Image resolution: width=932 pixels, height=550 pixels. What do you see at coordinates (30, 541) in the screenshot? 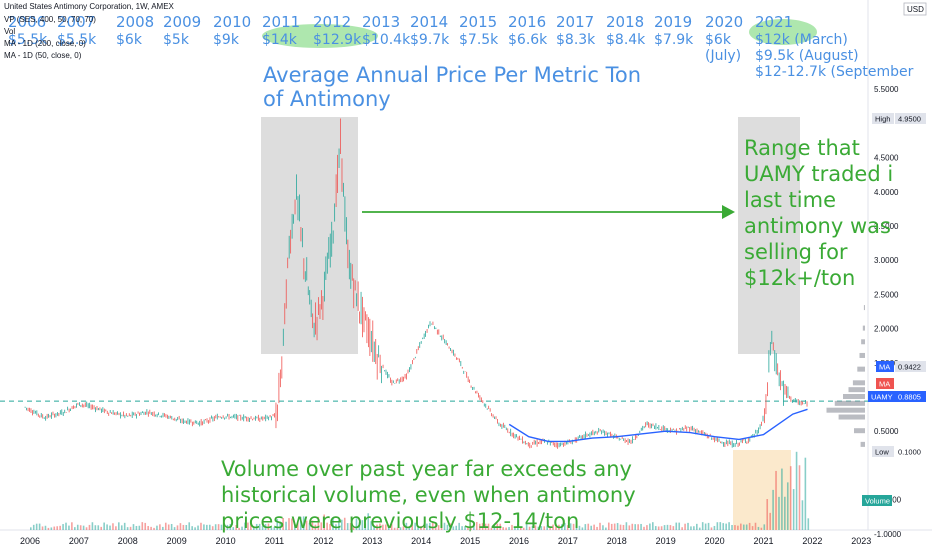
I see `x-tick-label: 2006` at bounding box center [30, 541].